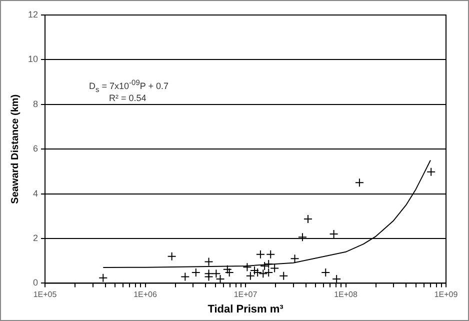  Describe the element at coordinates (33, 14) in the screenshot. I see `y-tick-label: 12` at that location.